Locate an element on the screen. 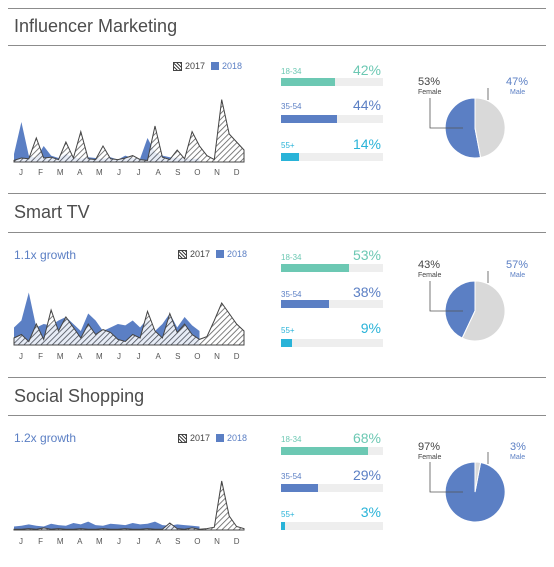 The image size is (554, 567). section-title: Social Shopping is located at coordinates (79, 396).